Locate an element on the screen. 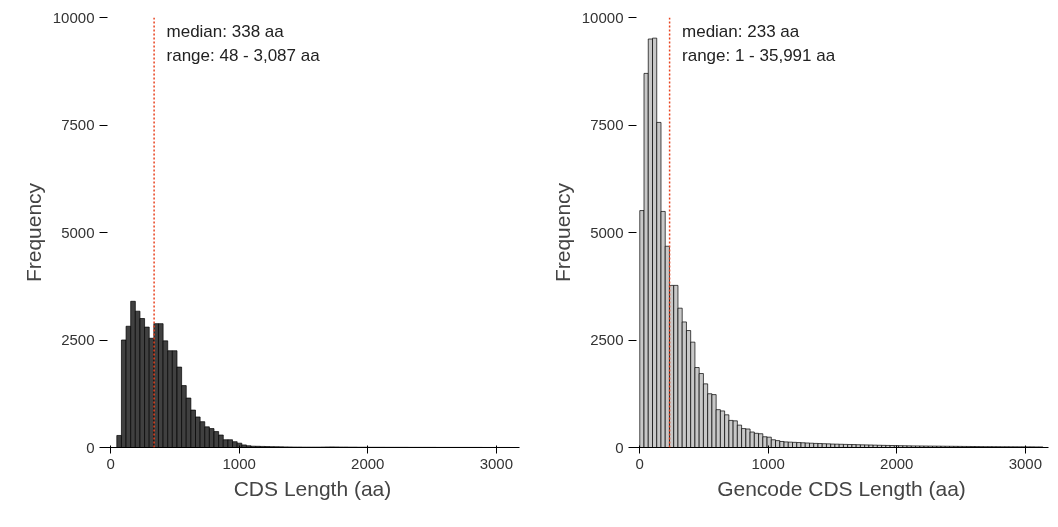  x-axis-title: CDS Length (aa) is located at coordinates (312, 488).